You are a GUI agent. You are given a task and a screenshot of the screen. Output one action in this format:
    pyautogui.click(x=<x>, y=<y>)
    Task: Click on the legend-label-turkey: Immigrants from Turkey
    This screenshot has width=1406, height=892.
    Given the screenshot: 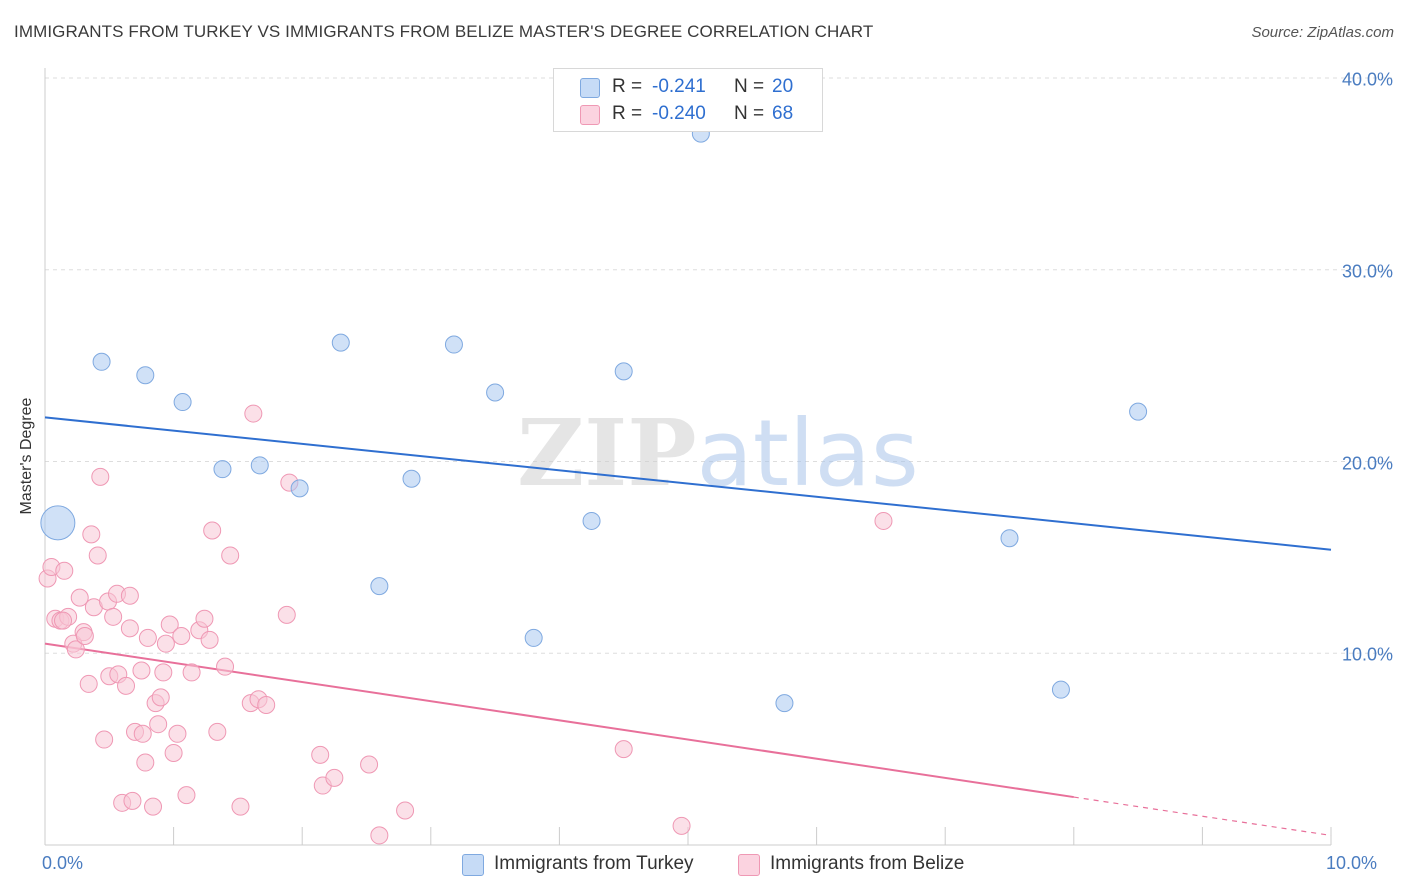 What is the action you would take?
    pyautogui.click(x=594, y=863)
    